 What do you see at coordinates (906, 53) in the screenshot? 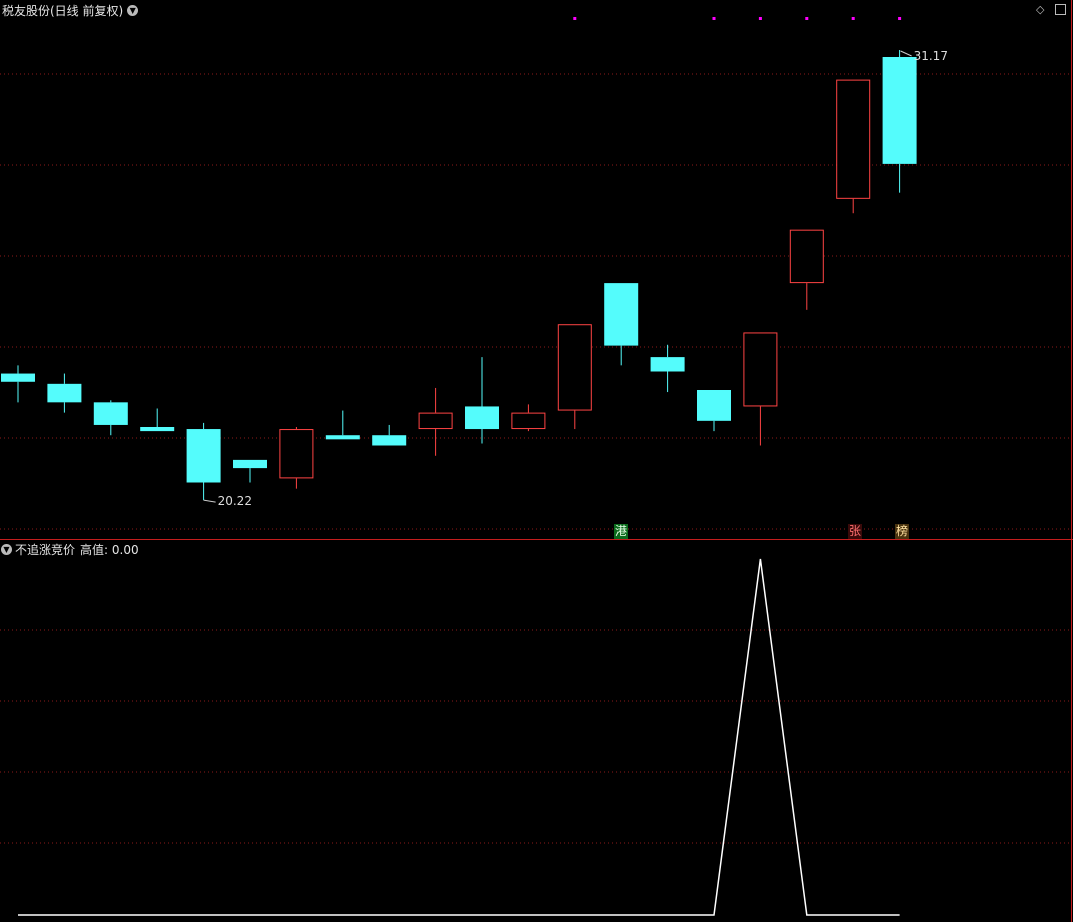
I see `high-arrow` at bounding box center [906, 53].